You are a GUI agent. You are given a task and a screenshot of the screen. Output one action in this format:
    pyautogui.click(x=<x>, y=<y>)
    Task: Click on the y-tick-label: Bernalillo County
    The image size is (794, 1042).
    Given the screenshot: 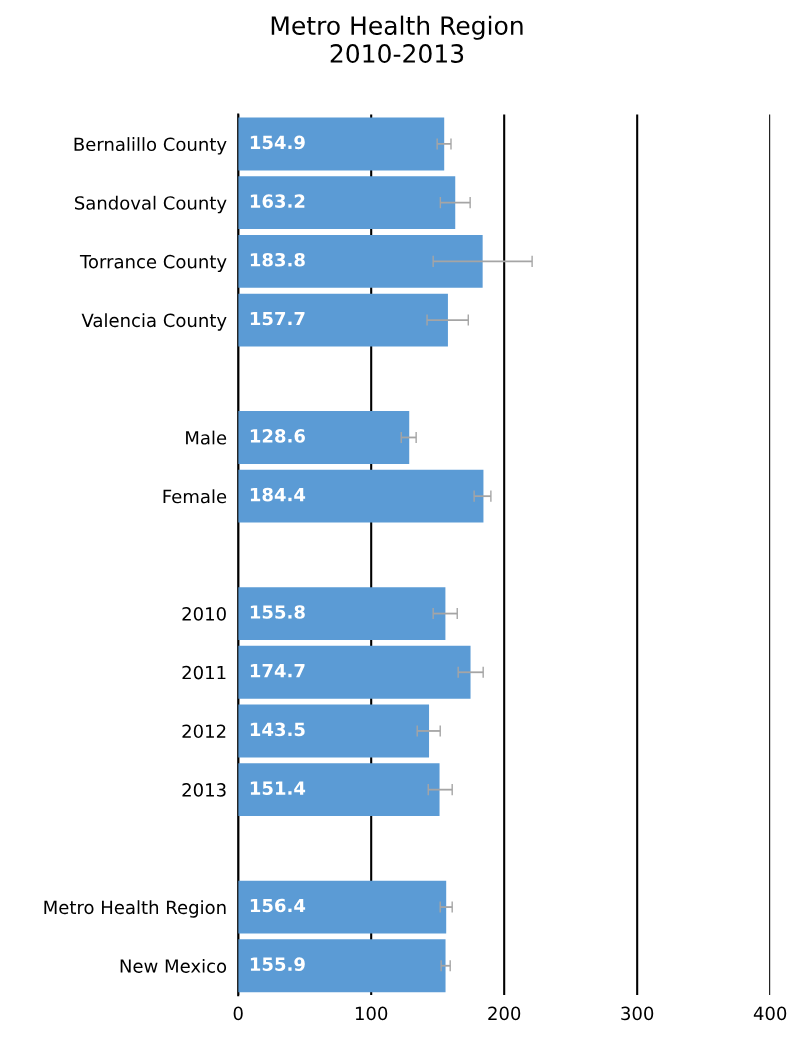 What is the action you would take?
    pyautogui.click(x=150, y=146)
    